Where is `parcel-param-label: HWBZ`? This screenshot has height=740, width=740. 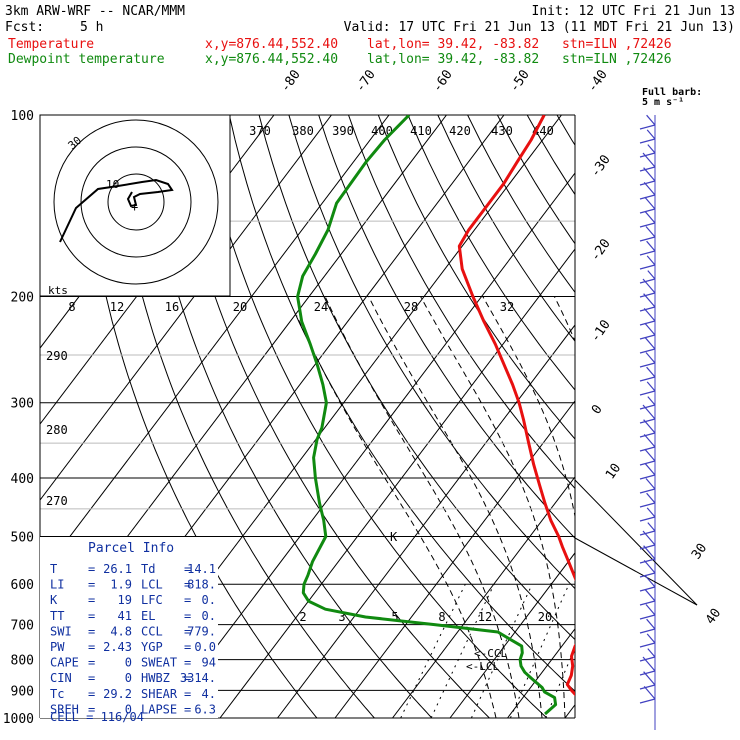
parcel-param-label: HWBZ is located at coordinates (155, 678).